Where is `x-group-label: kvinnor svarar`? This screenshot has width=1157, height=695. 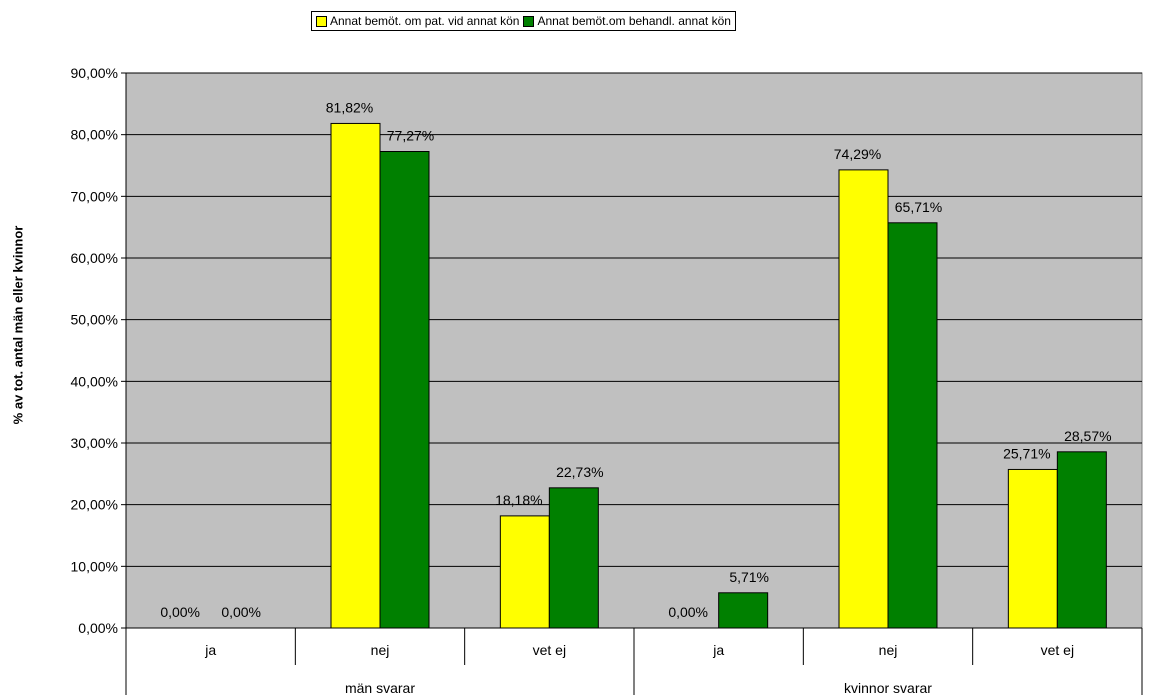
x-group-label: kvinnor svarar is located at coordinates (888, 687).